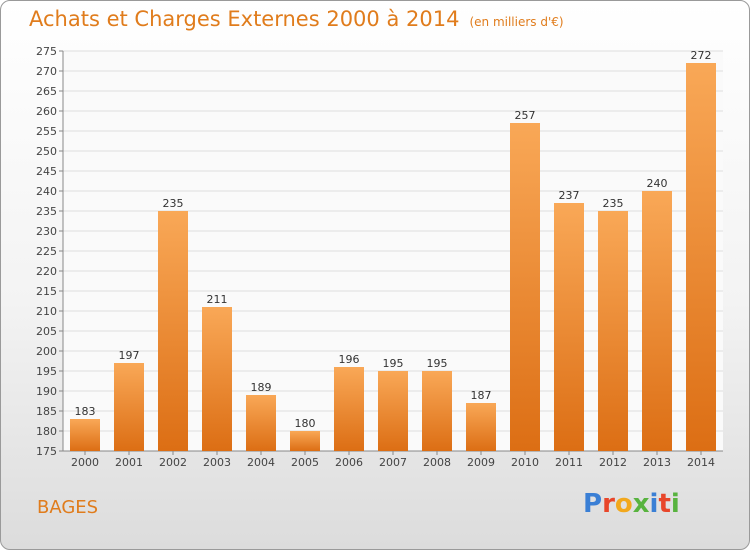 This screenshot has height=550, width=750. Describe the element at coordinates (46, 211) in the screenshot. I see `y-tick-label: 235` at that location.